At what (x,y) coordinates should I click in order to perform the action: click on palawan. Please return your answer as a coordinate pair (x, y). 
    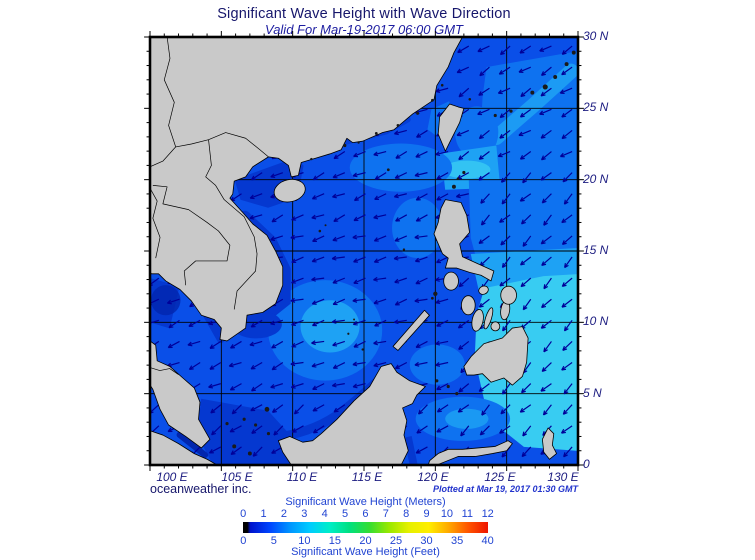
    Looking at the image, I should click on (411, 330).